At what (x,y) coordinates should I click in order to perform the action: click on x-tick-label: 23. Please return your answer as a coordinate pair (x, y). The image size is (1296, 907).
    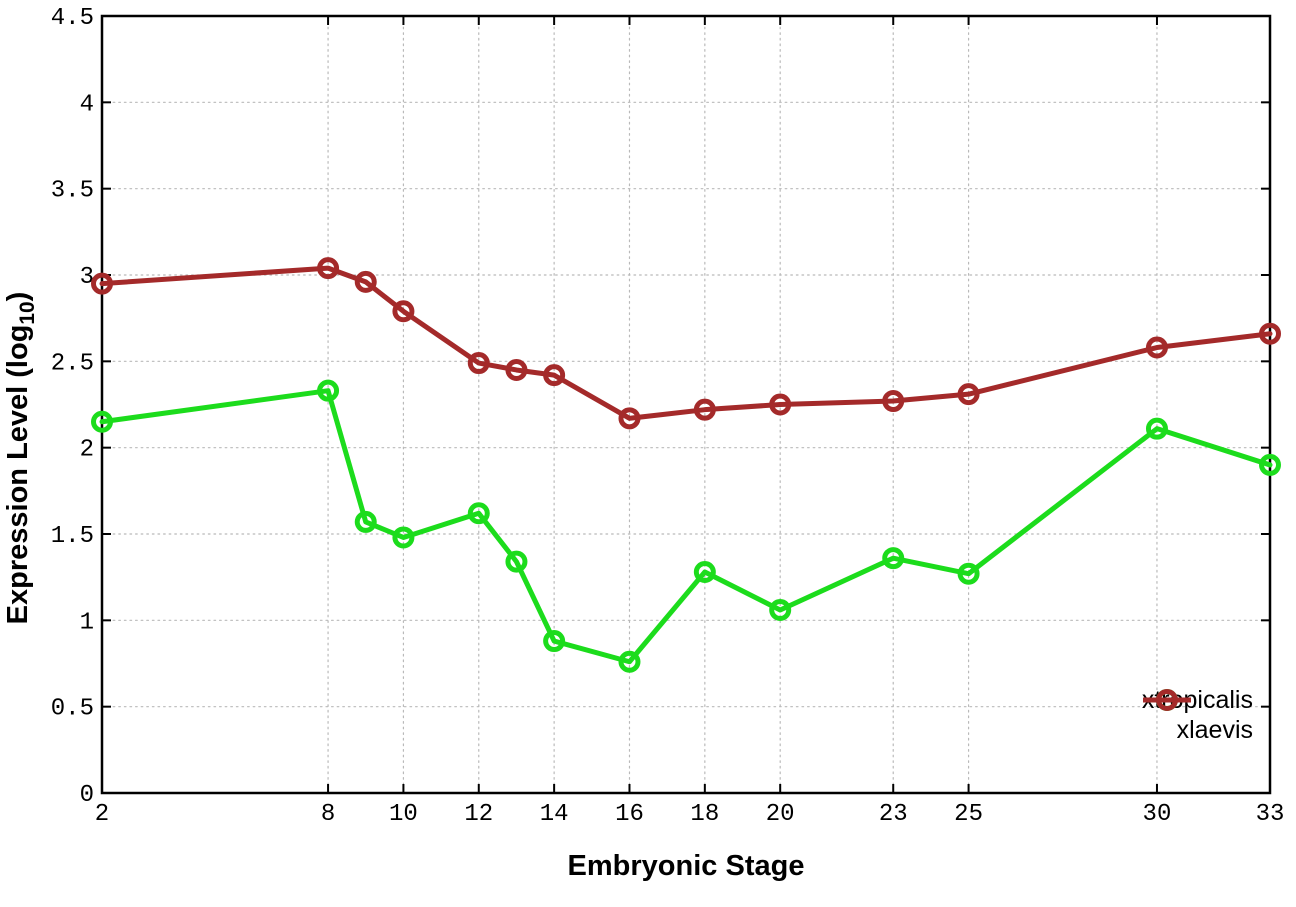
    Looking at the image, I should click on (893, 814).